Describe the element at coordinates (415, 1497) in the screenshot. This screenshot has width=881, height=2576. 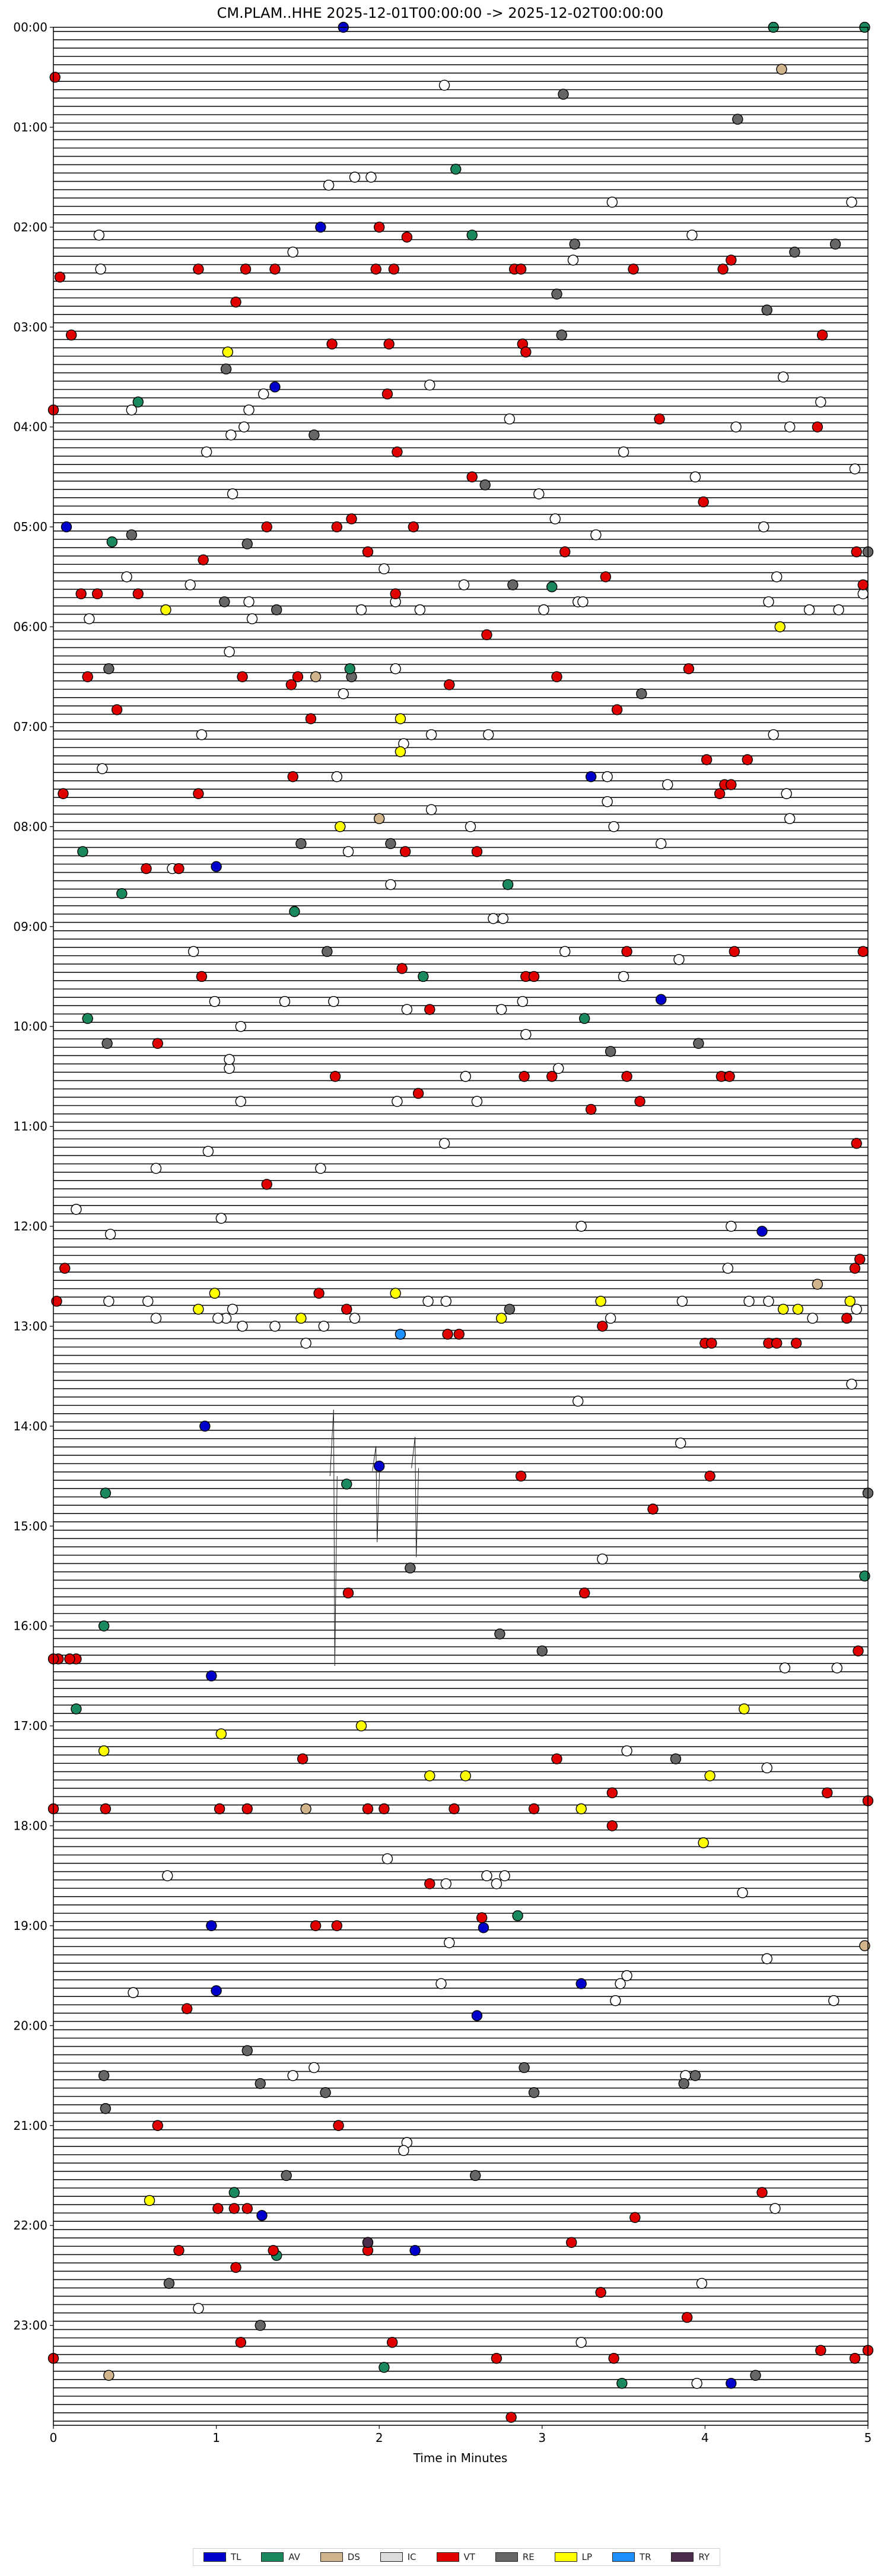
I see `signal-spike` at that location.